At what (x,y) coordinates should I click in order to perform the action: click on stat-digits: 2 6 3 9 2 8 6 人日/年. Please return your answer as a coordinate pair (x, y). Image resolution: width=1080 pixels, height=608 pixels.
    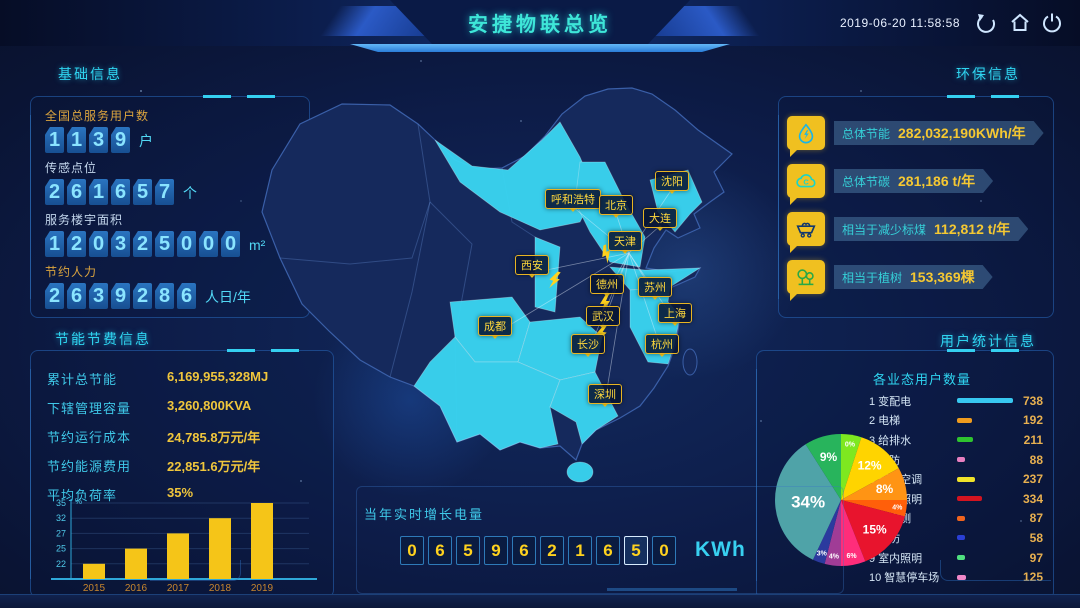
    Looking at the image, I should click on (170, 296).